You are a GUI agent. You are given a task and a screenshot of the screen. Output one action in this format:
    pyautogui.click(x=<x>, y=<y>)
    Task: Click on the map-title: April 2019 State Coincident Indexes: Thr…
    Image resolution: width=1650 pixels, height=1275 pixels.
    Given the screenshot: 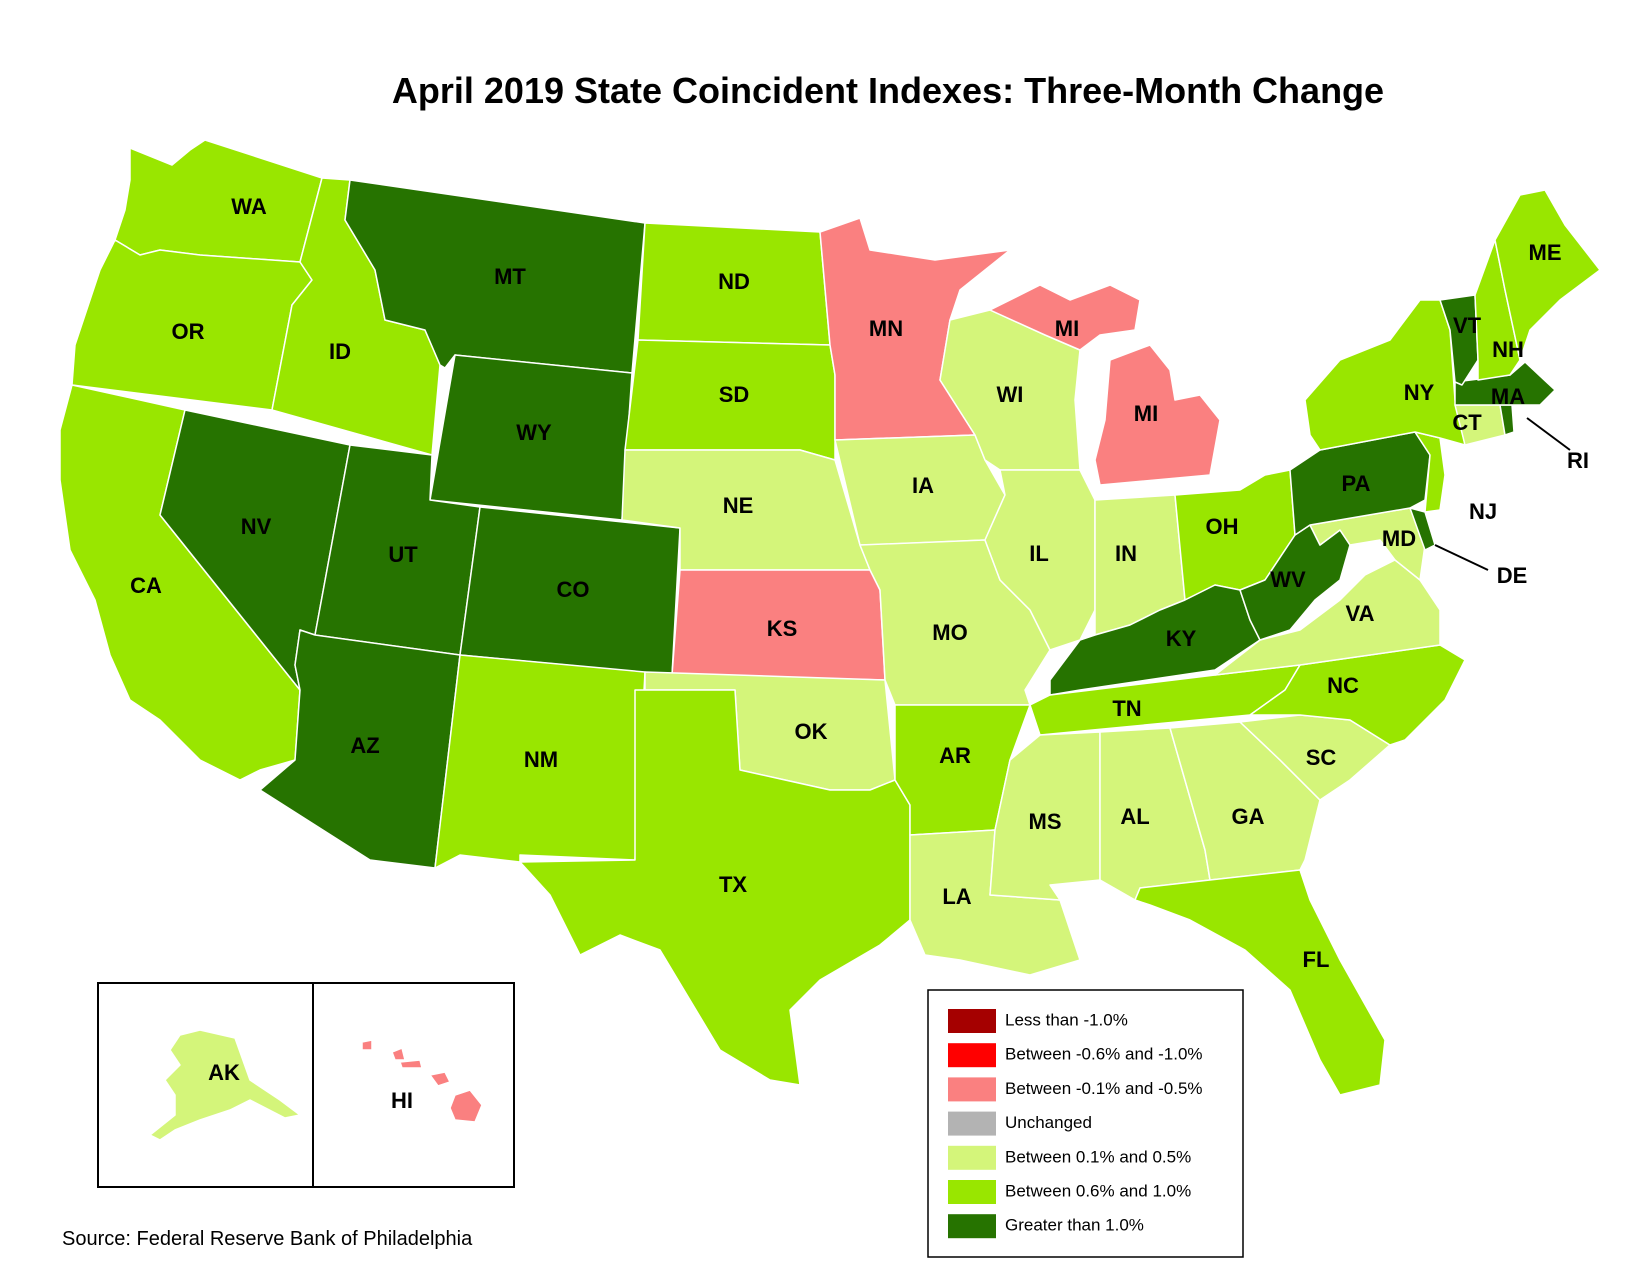 What is the action you would take?
    pyautogui.click(x=888, y=90)
    